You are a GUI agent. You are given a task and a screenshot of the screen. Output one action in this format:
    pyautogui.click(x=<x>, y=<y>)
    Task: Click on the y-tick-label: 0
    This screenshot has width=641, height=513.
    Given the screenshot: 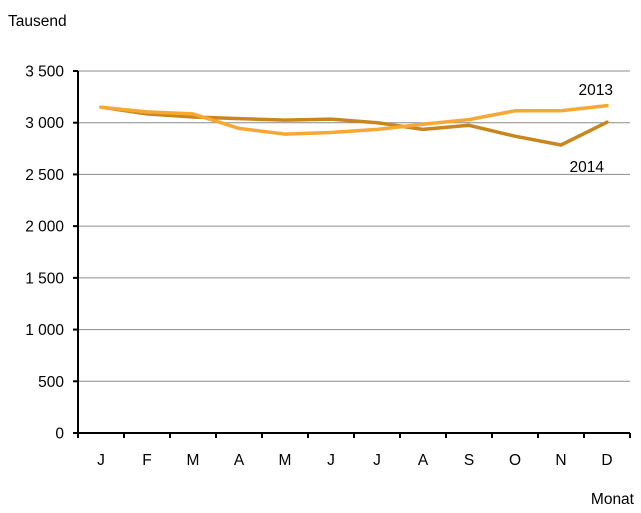 What is the action you would take?
    pyautogui.click(x=59, y=434)
    